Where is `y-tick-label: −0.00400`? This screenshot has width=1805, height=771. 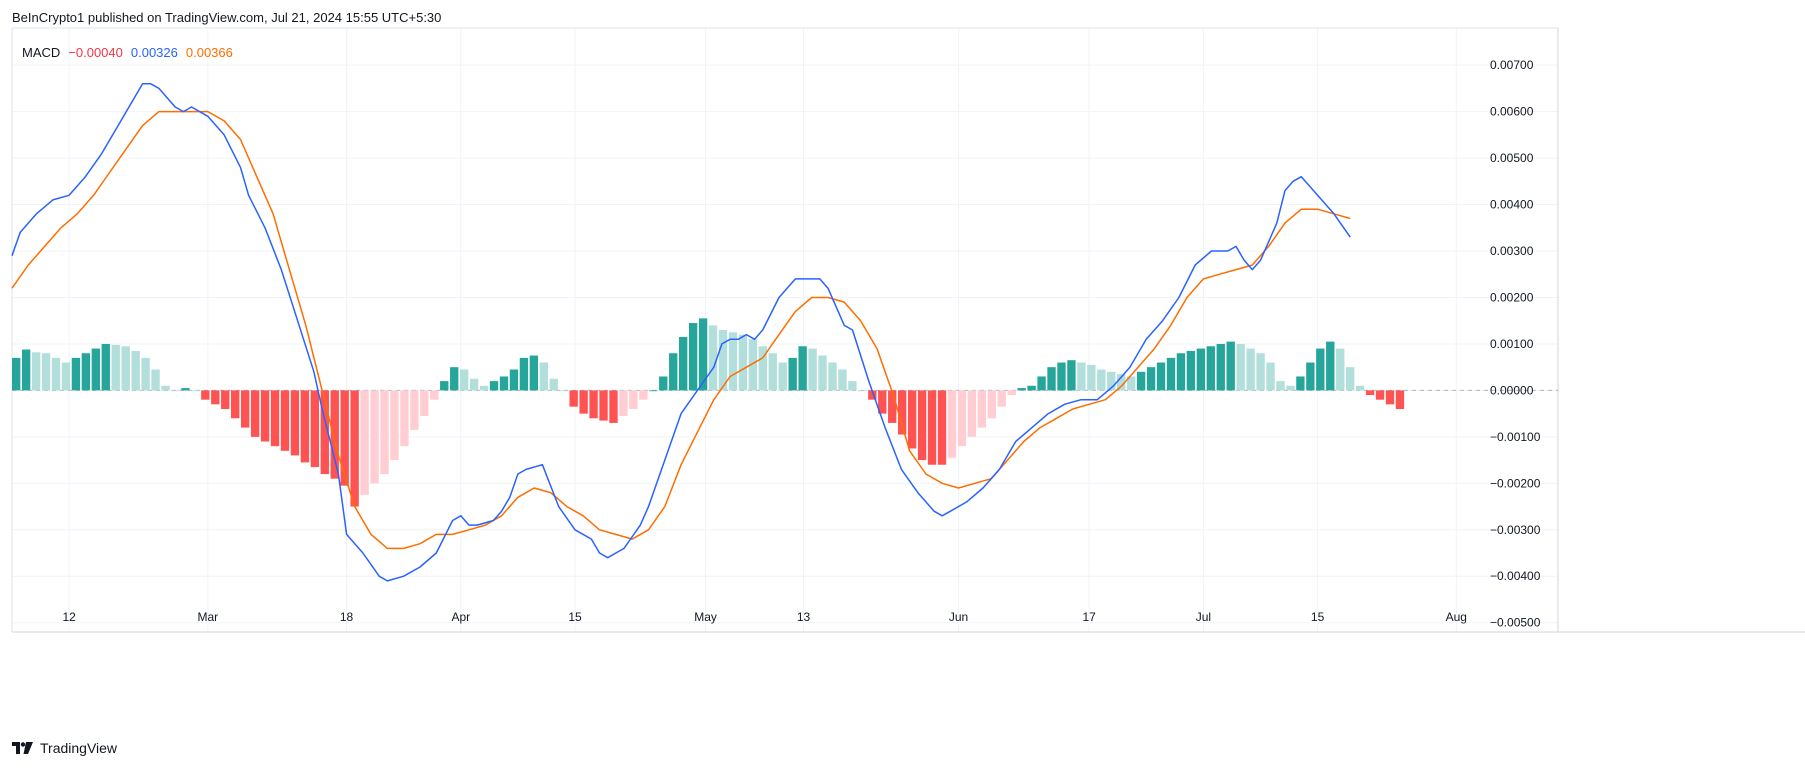 y-tick-label: −0.00400 is located at coordinates (1515, 576).